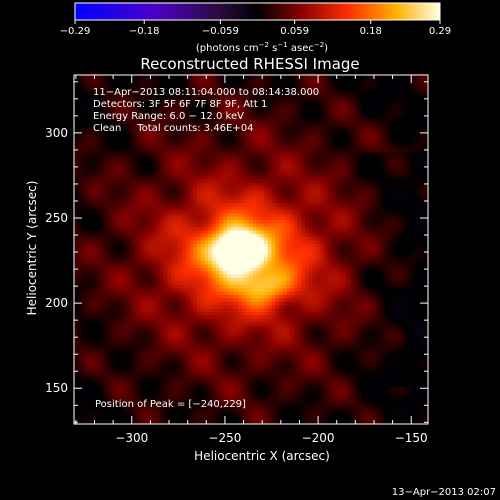 The width and height of the screenshot is (500, 500). What do you see at coordinates (257, 11) in the screenshot?
I see `colorbar-bar` at bounding box center [257, 11].